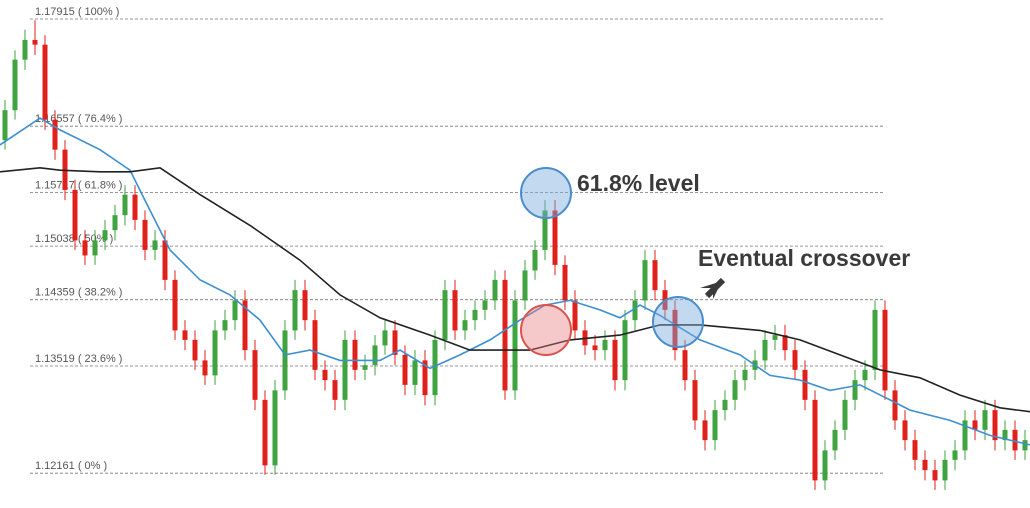 This screenshot has width=1030, height=508. Describe the element at coordinates (78, 359) in the screenshot. I see `level-label: 1.13519 ( 23.6% )` at that location.